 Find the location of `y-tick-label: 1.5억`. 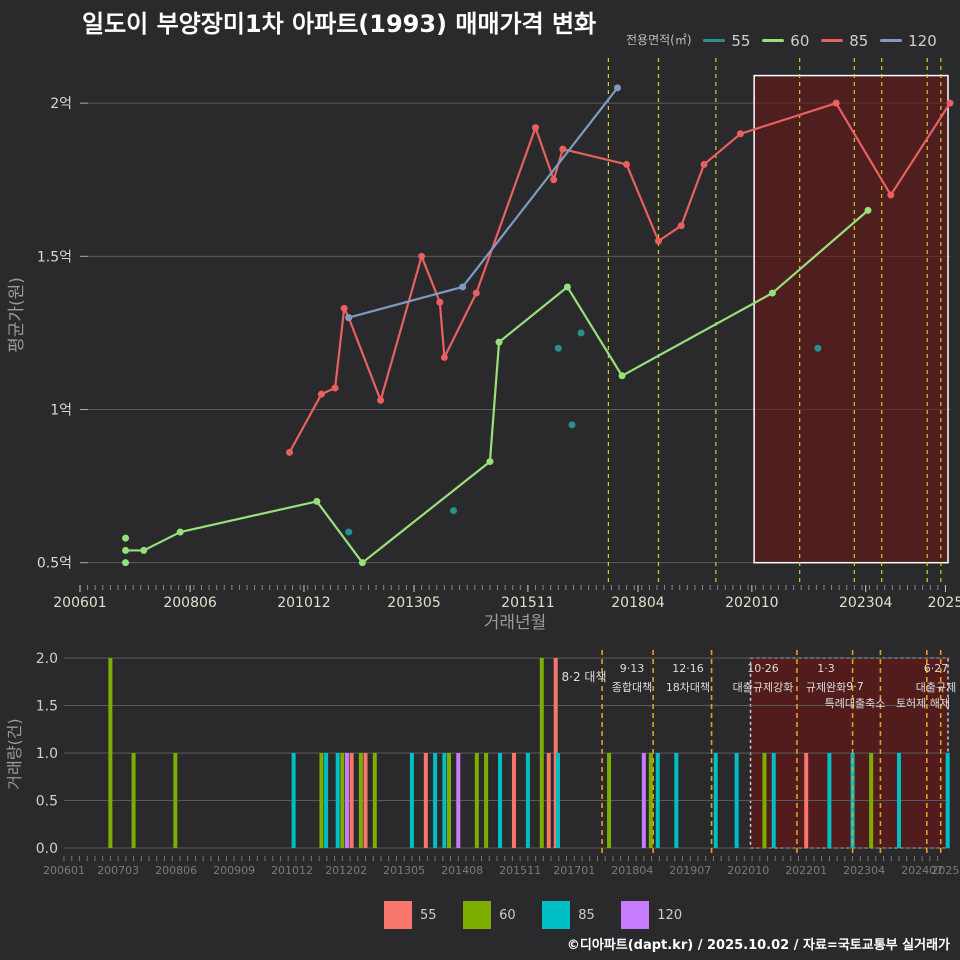

y-tick-label: 1.5억 is located at coordinates (54, 257).